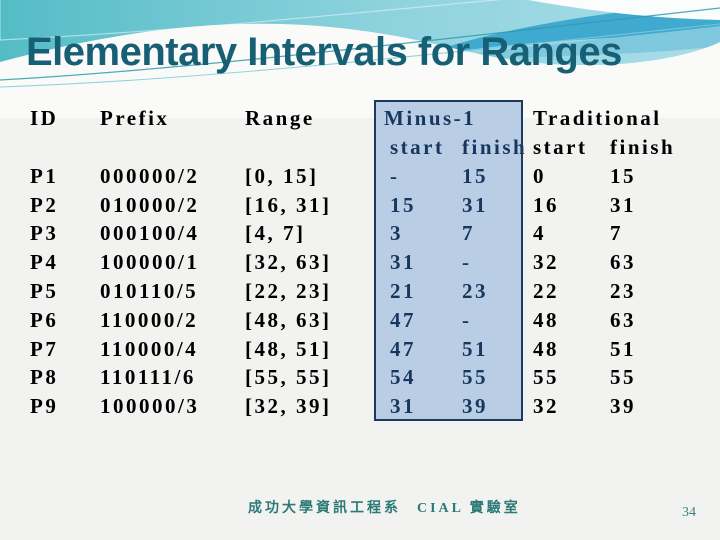 This screenshot has height=540, width=720. What do you see at coordinates (150, 262) in the screenshot?
I see `row-prefix: 100000/1` at bounding box center [150, 262].